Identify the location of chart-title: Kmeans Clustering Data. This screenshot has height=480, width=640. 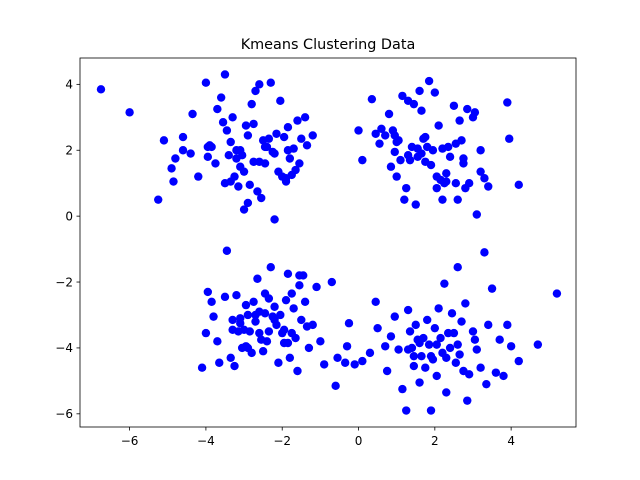
(328, 45).